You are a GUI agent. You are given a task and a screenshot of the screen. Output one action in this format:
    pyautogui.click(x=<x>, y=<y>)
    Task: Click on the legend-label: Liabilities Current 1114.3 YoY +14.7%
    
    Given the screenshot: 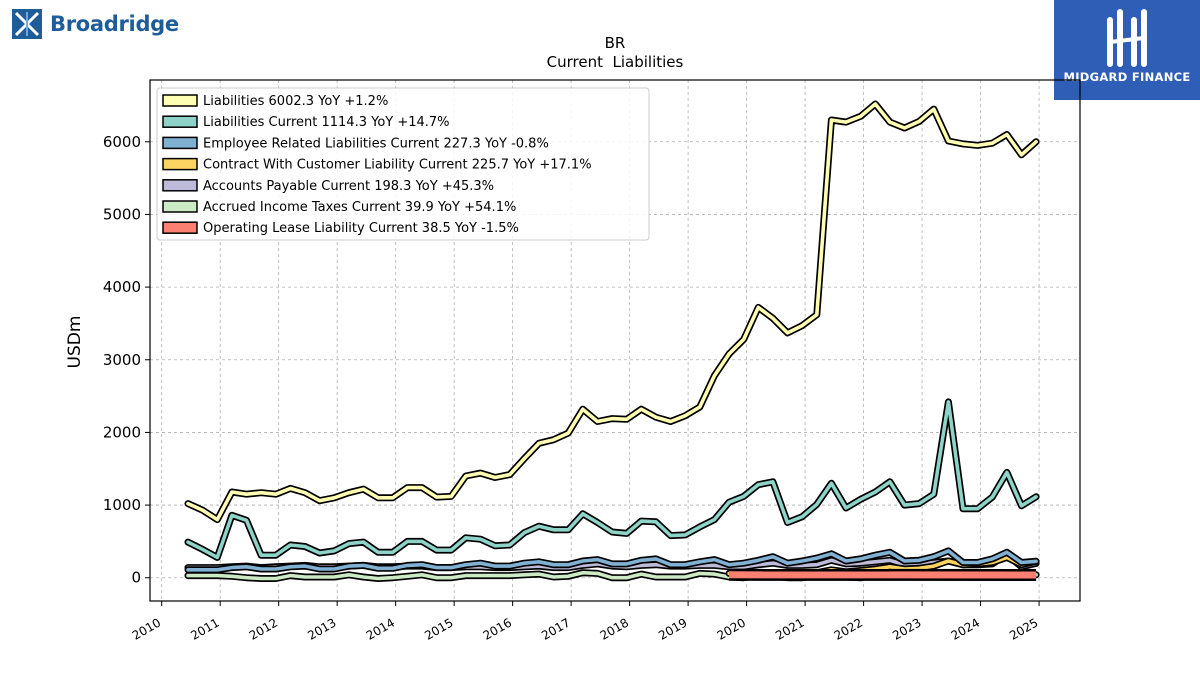 What is the action you would take?
    pyautogui.click(x=326, y=122)
    